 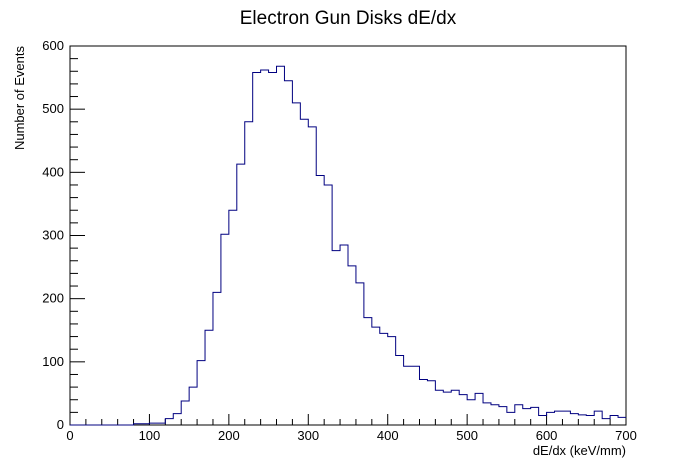 What do you see at coordinates (150, 435) in the screenshot?
I see `x-tick-label: 100` at bounding box center [150, 435].